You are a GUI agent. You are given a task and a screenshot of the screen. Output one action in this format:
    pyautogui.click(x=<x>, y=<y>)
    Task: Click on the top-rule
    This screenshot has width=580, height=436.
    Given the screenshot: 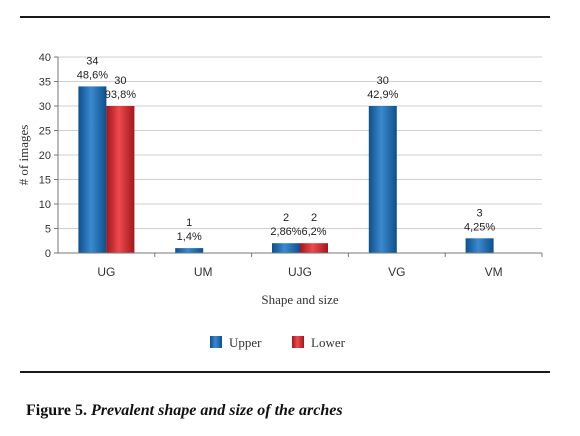 What is the action you would take?
    pyautogui.click(x=285, y=17)
    